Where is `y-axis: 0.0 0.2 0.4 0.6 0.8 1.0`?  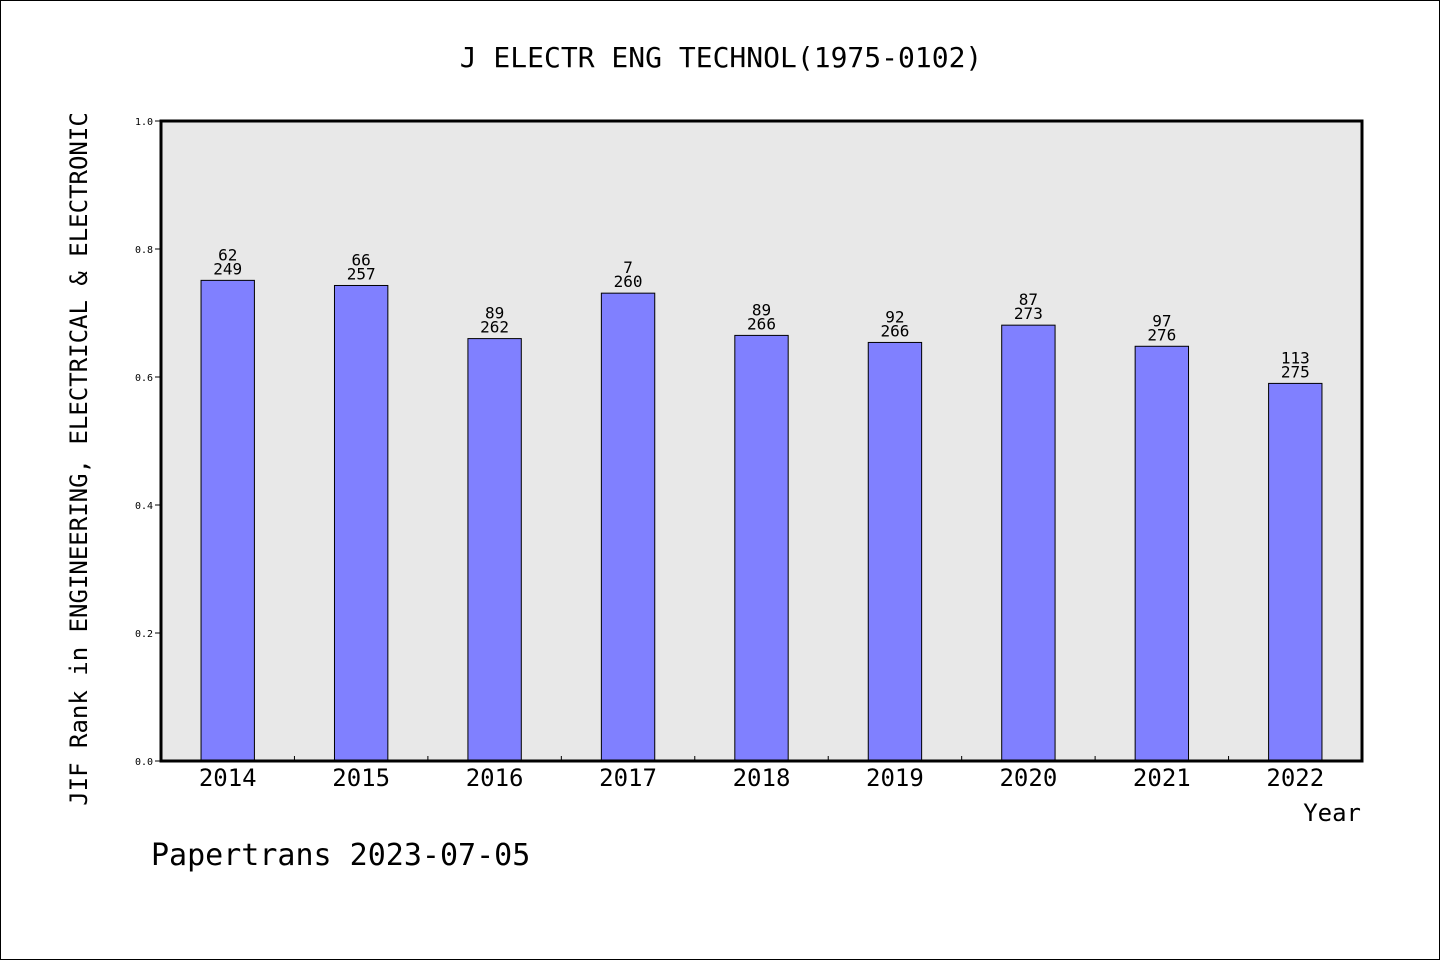 y-axis: 0.0 0.2 0.4 0.6 0.8 1.0 is located at coordinates (148, 442).